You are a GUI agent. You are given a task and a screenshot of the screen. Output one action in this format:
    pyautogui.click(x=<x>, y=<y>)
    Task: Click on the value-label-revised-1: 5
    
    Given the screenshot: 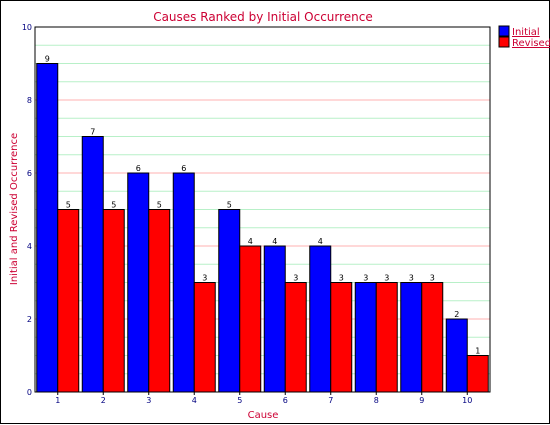 What is the action you would take?
    pyautogui.click(x=68, y=205)
    